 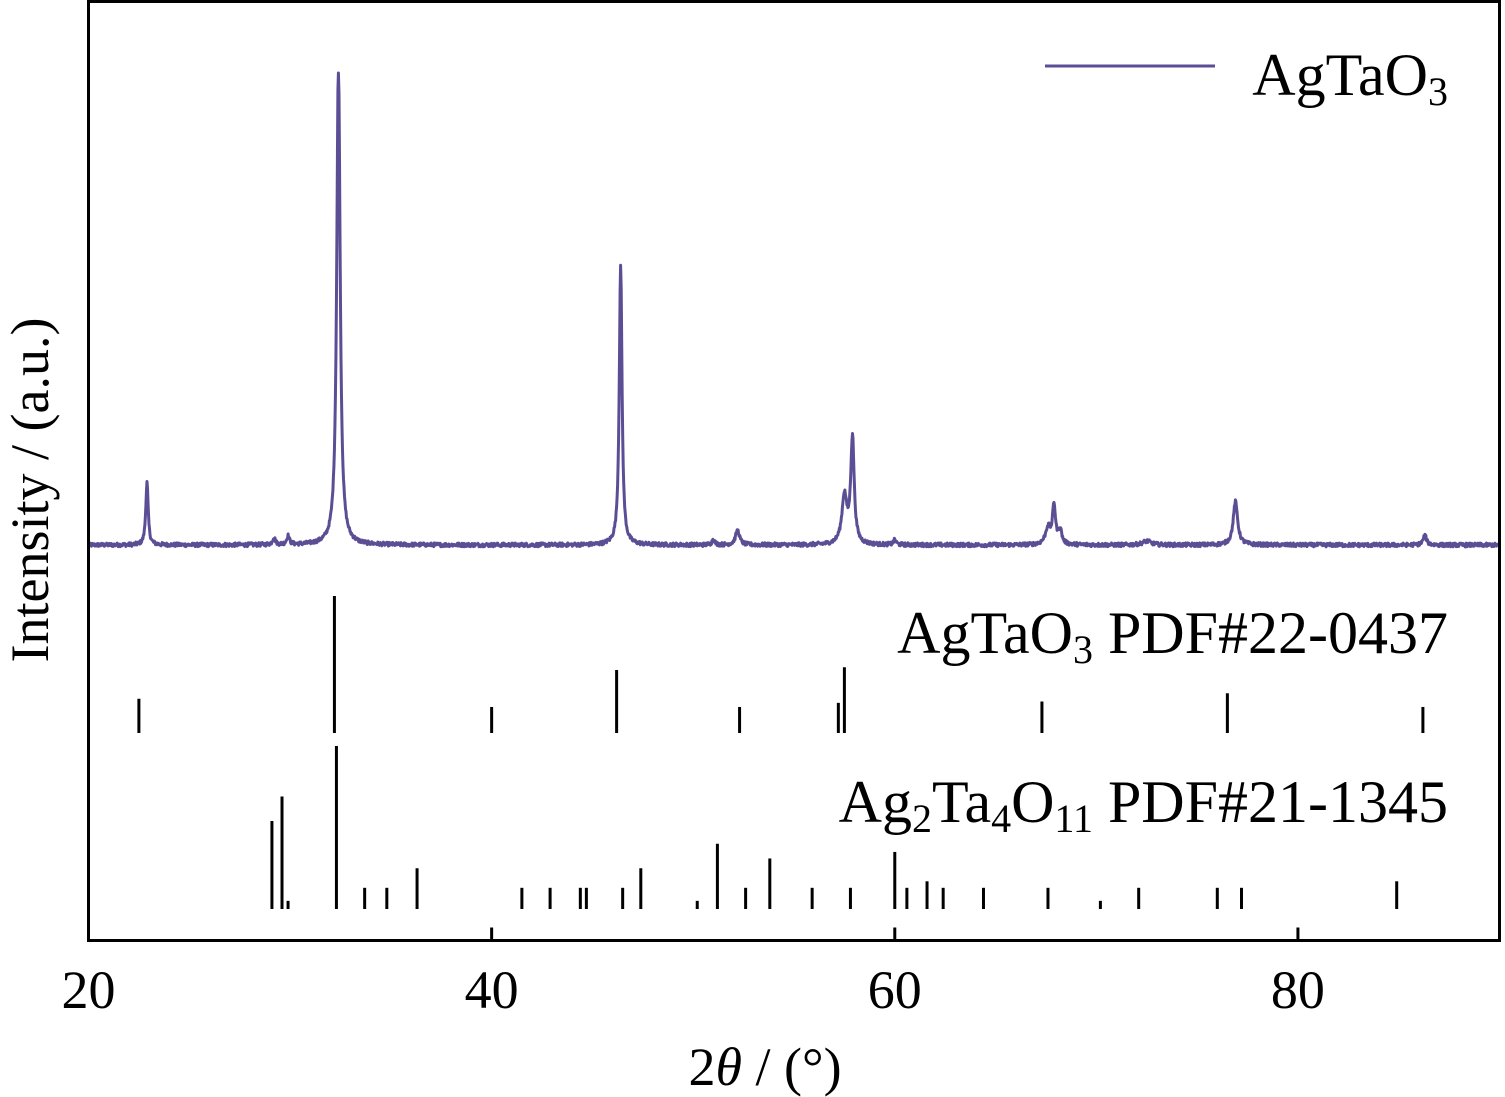 I want to click on ref2-mid2: O, so click(x=1032, y=802).